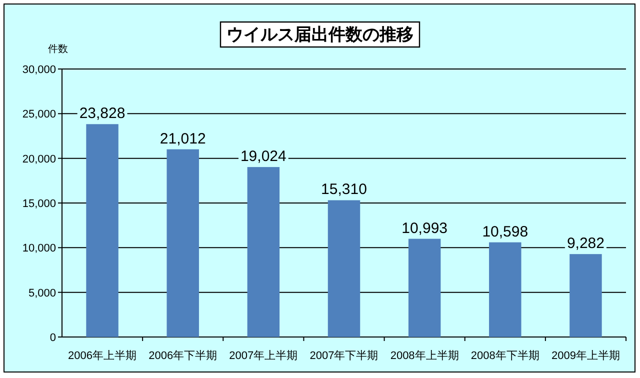 The height and width of the screenshot is (378, 640). What do you see at coordinates (263, 355) in the screenshot?
I see `x-tick-label: 2007年上半期` at bounding box center [263, 355].